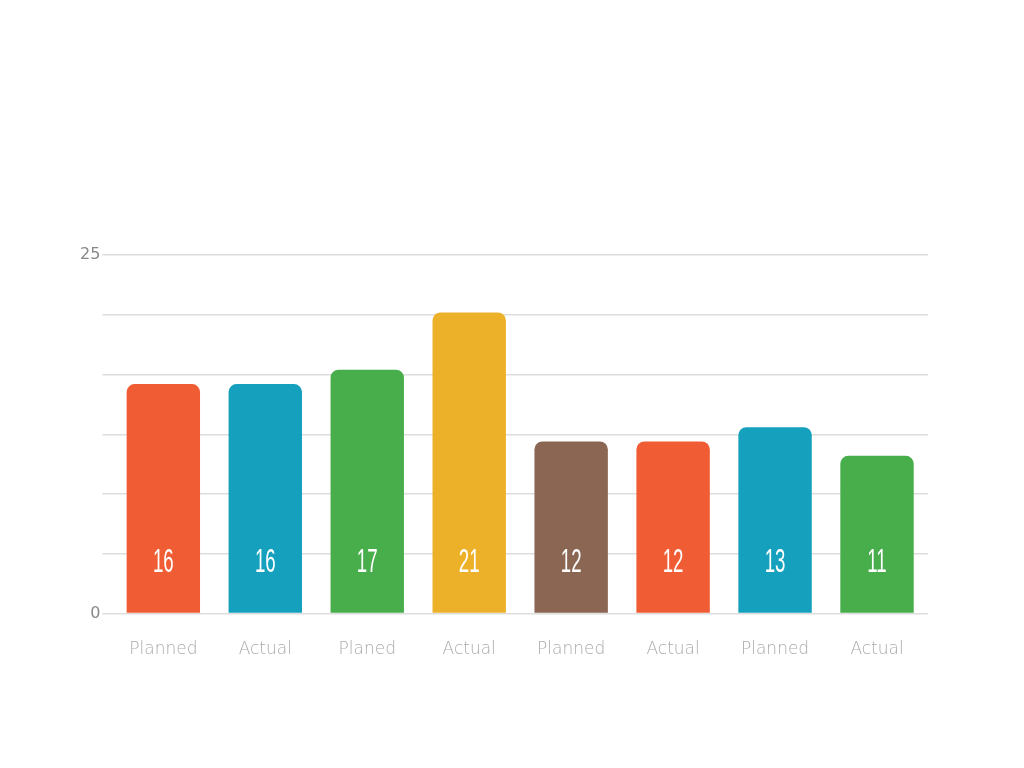  I want to click on x-tick-label: Planed, so click(367, 648).